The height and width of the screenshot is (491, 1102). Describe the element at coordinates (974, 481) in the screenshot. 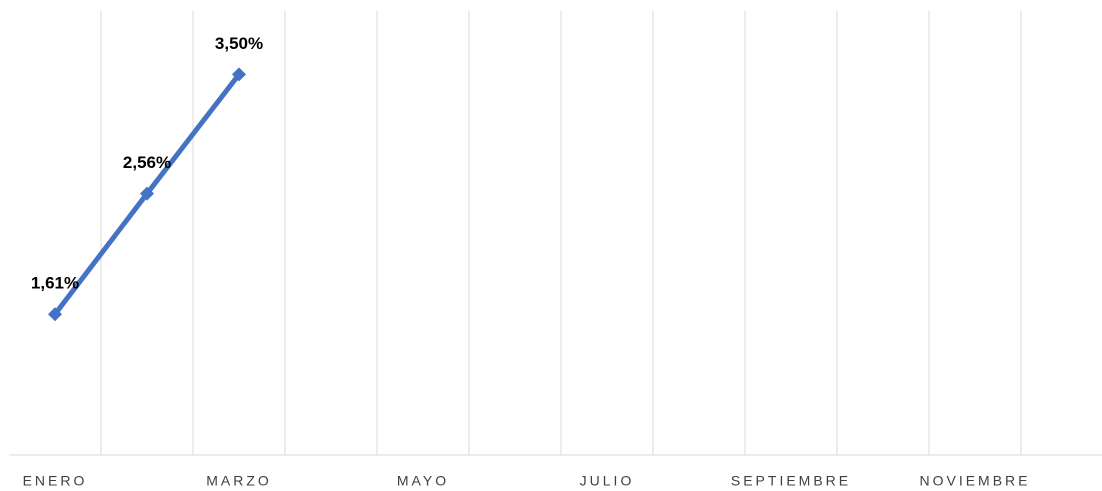

I see `x-tick-label: NOVIEMBRE` at that location.